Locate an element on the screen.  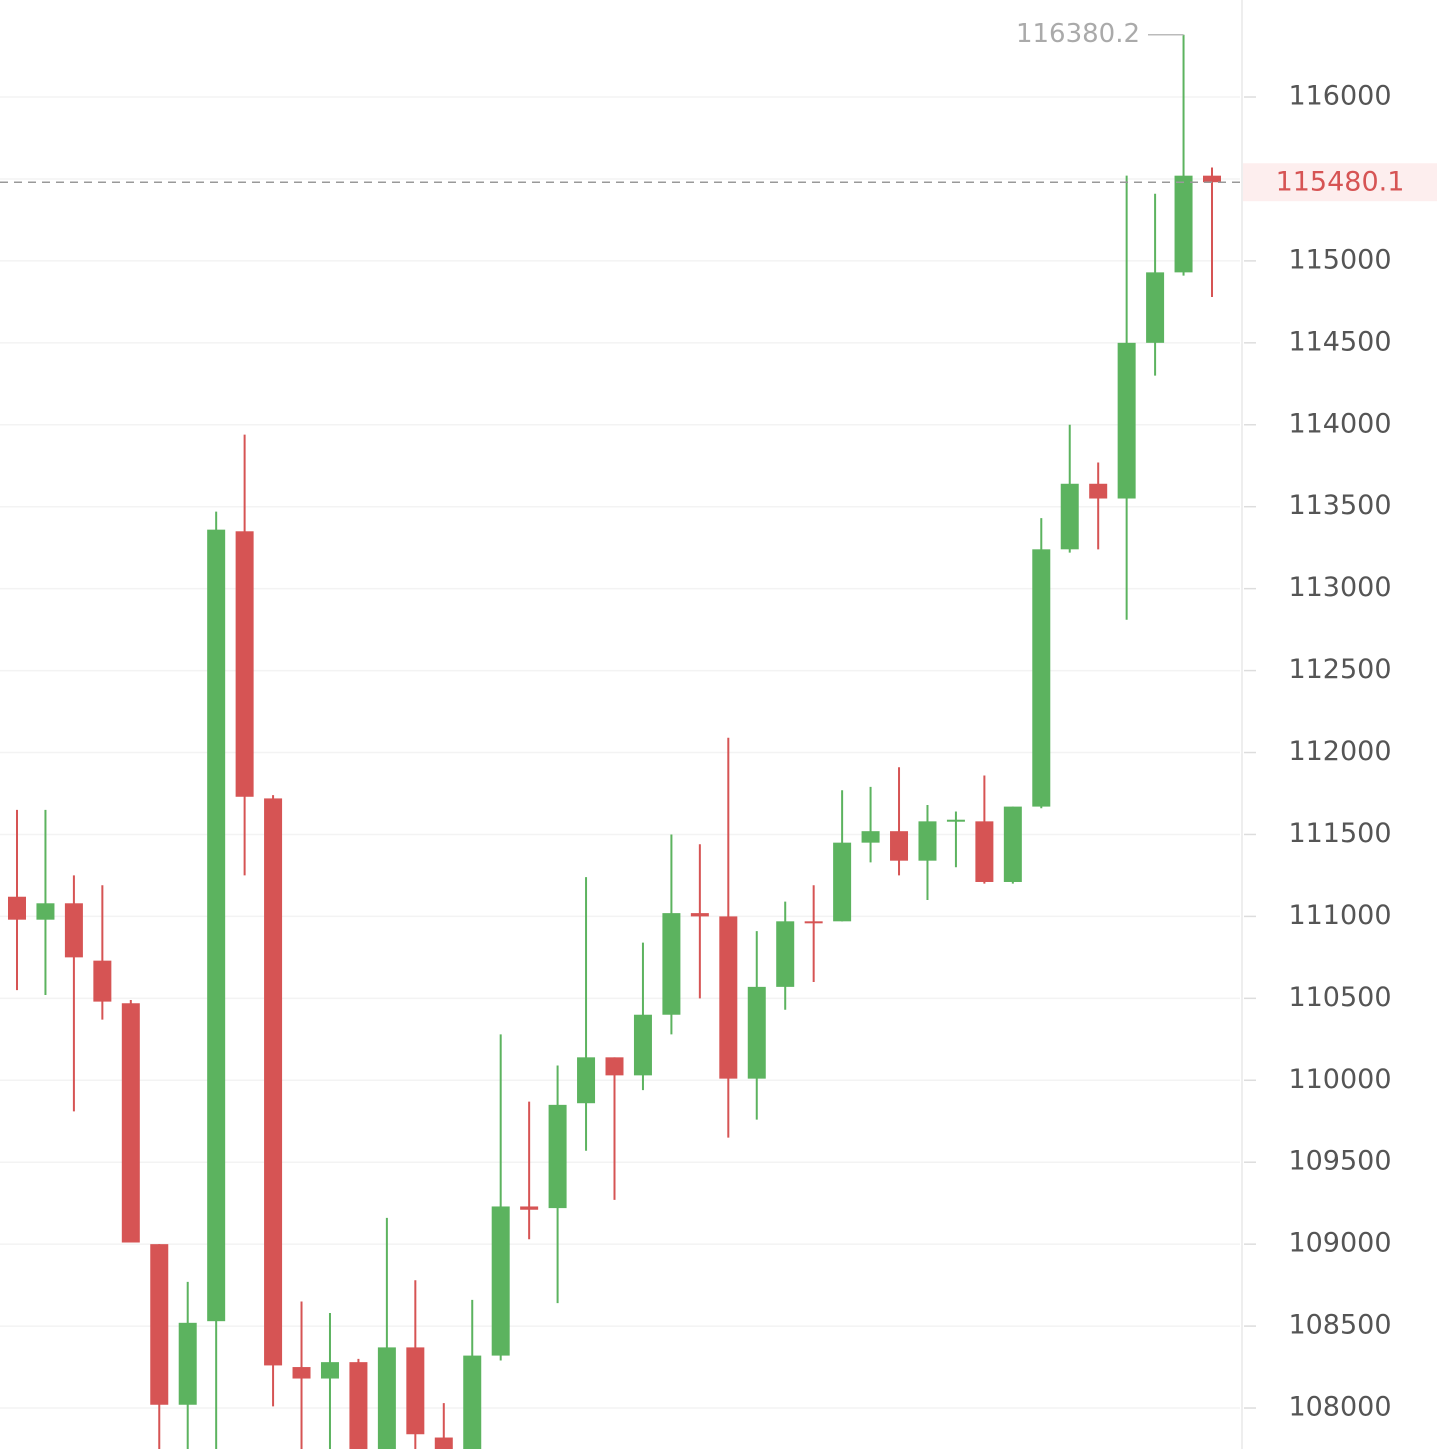
high-label: 116380.2 is located at coordinates (1078, 34).